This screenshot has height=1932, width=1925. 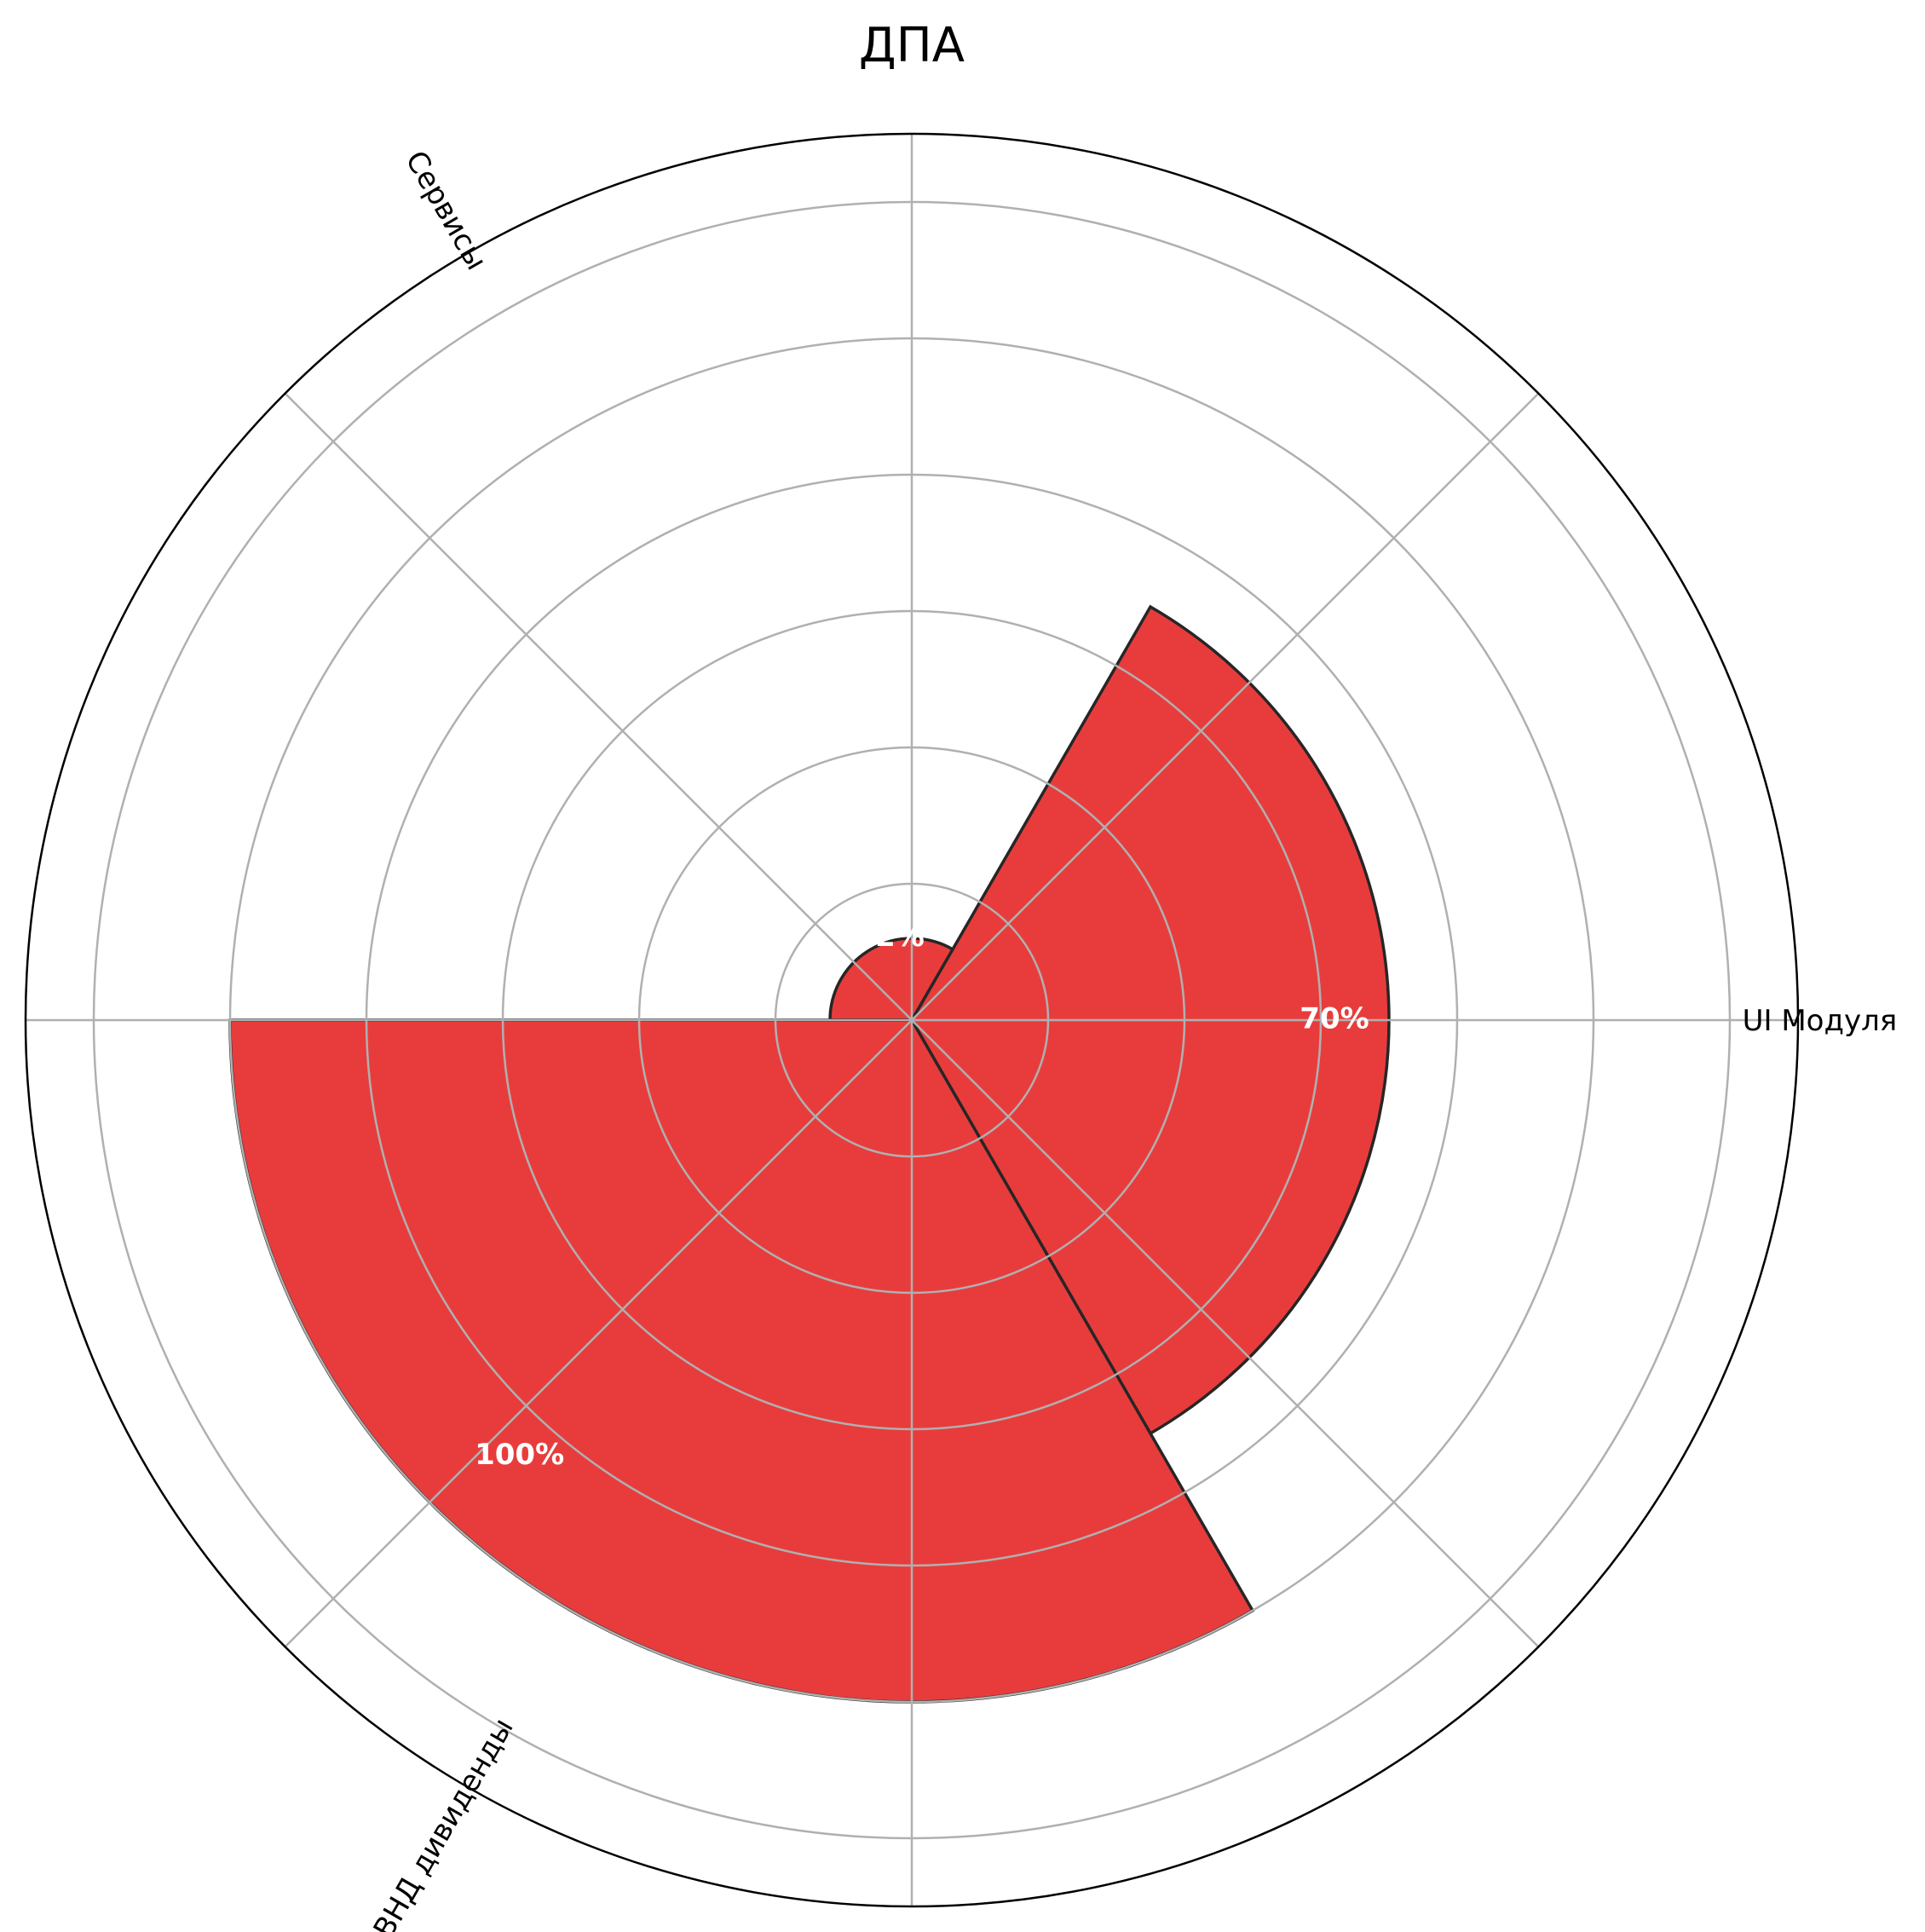 I want to click on value-label-1: 70%, so click(x=1334, y=1019).